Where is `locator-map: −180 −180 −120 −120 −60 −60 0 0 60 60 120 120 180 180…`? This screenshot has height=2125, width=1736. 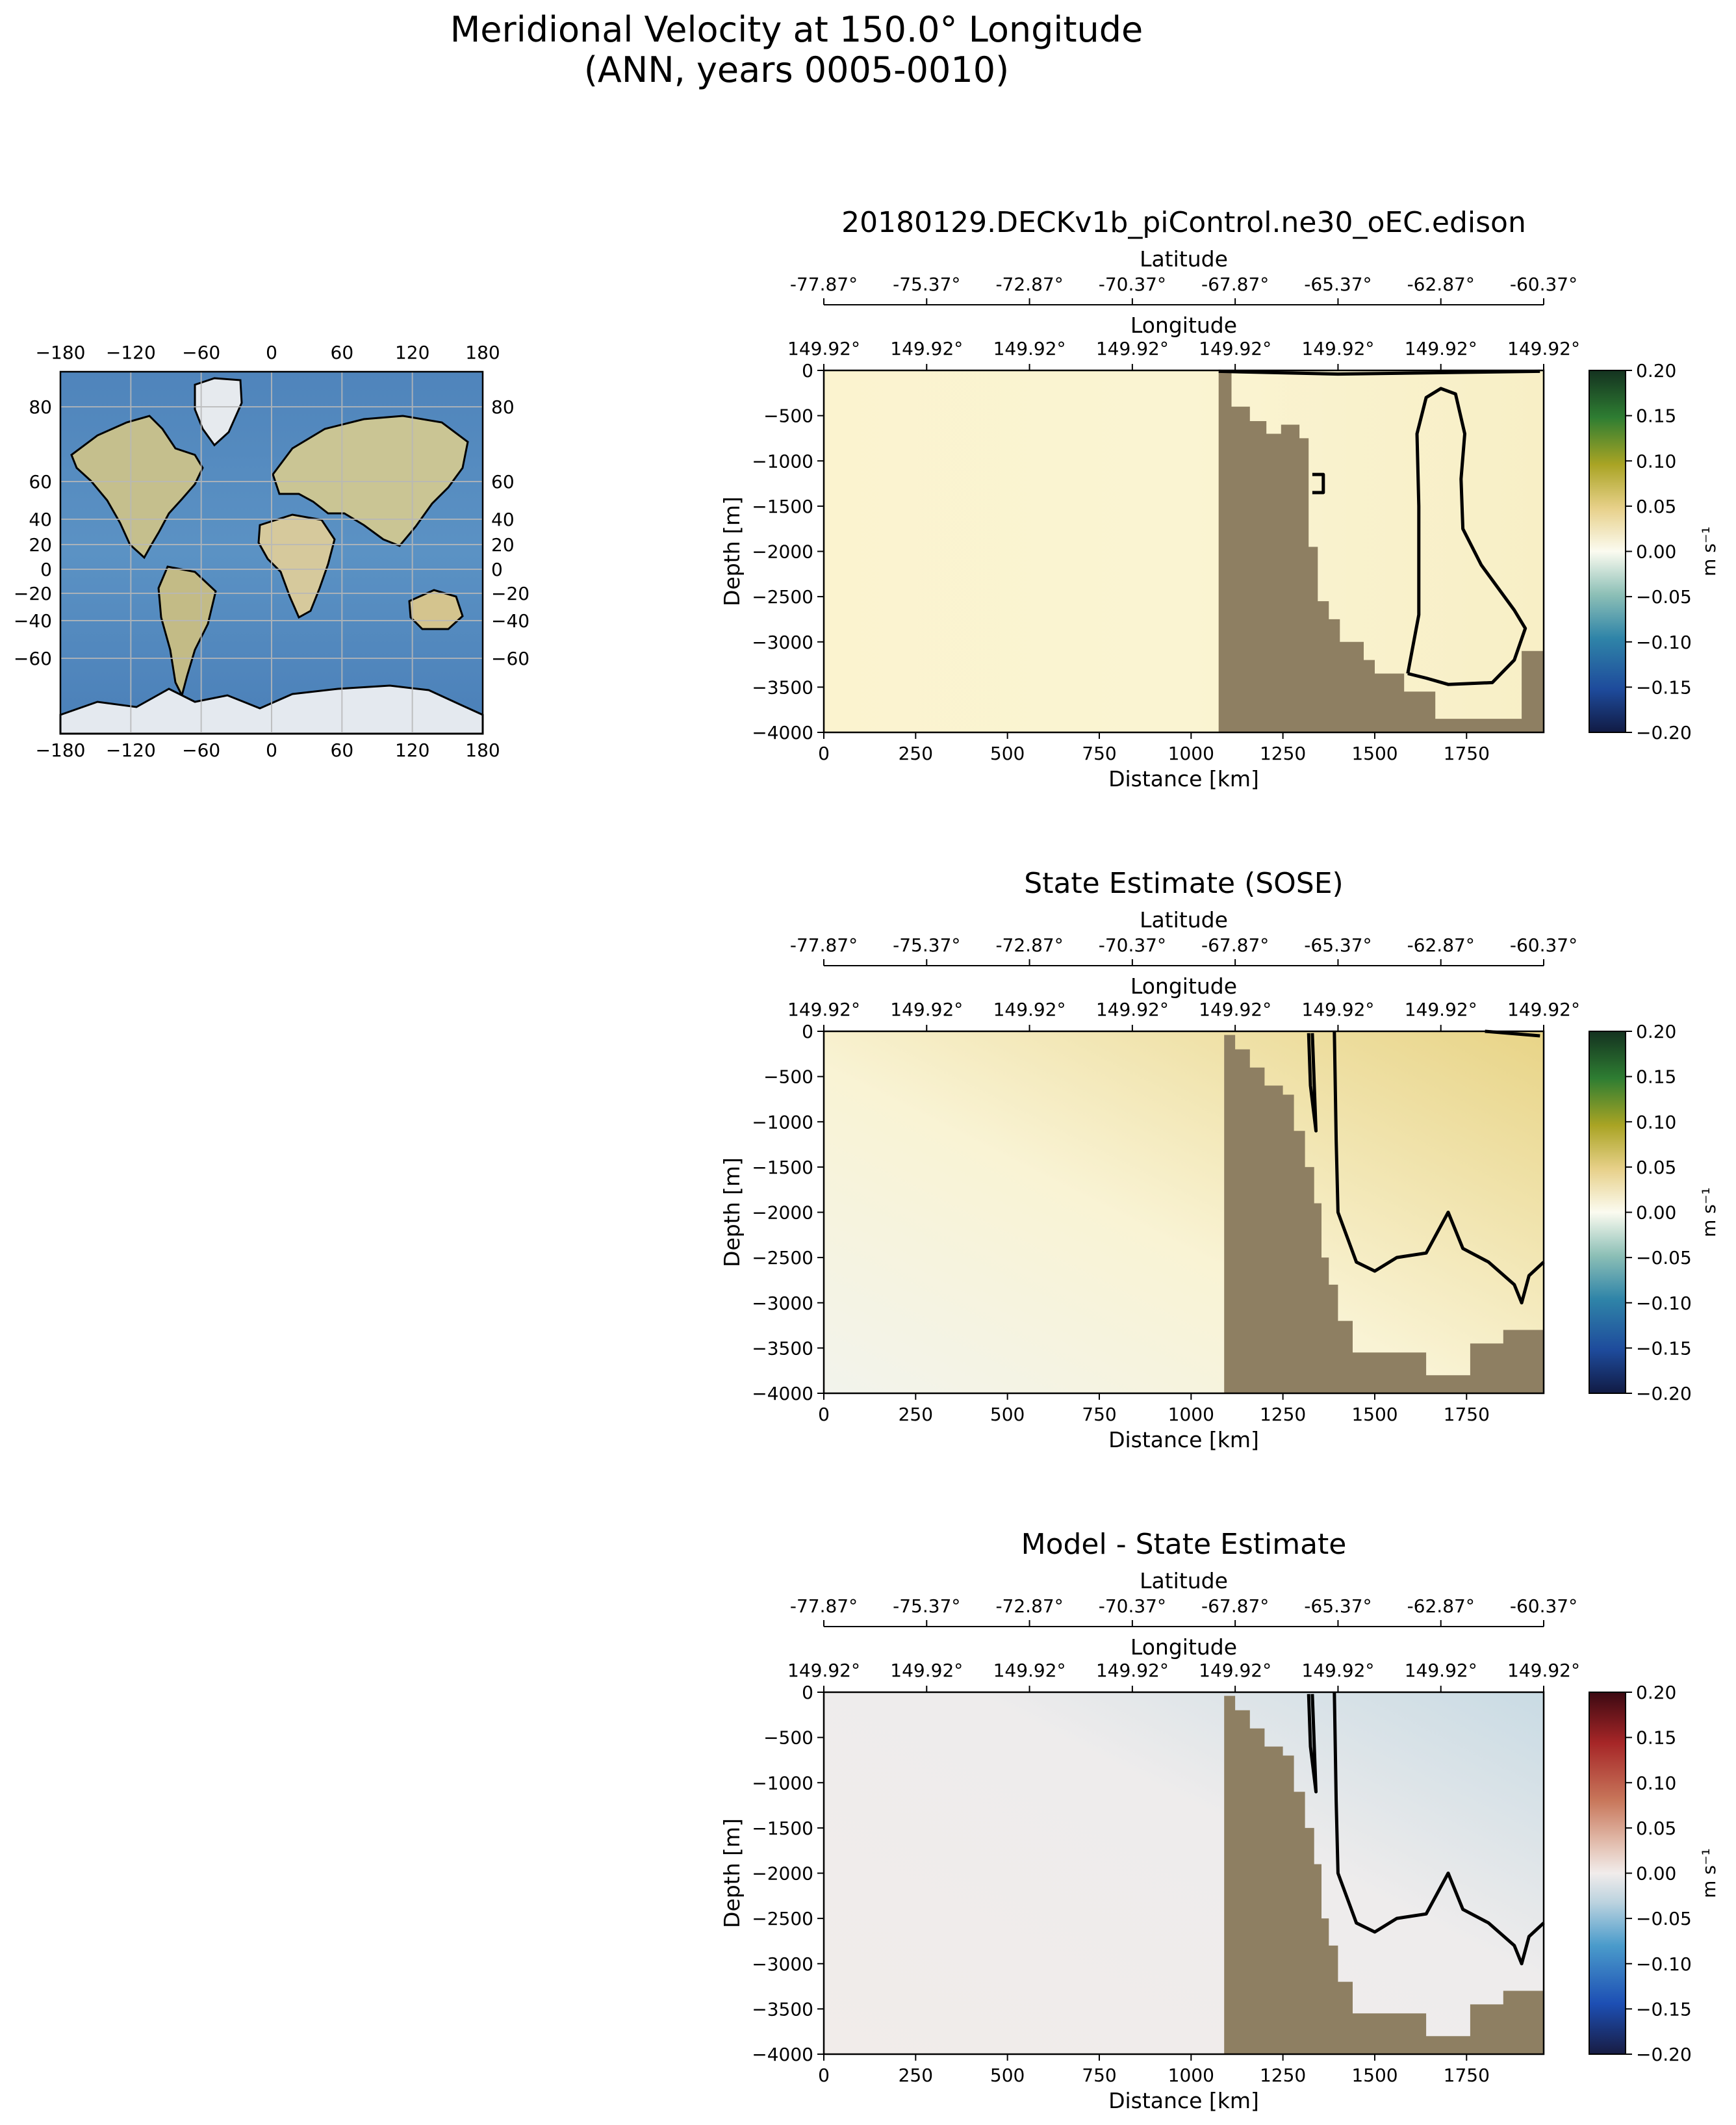
locator-map: −180 −180 −120 −120 −60 −60 0 0 60 60 120 120 180 180… is located at coordinates (272, 551).